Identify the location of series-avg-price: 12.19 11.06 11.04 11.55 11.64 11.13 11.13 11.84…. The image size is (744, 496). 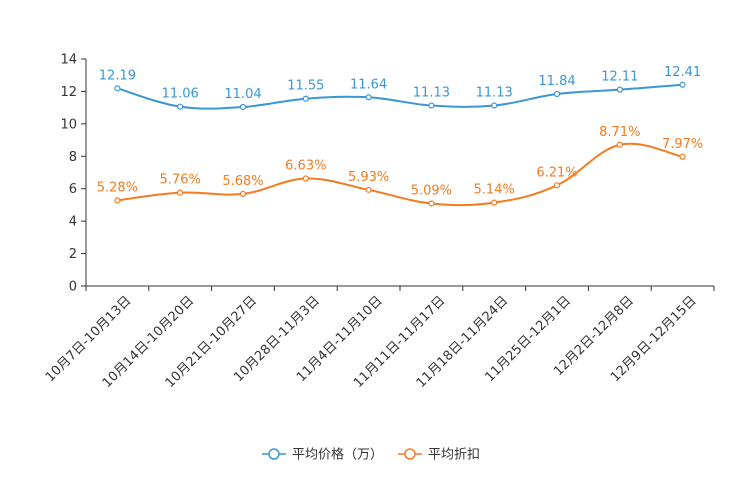
(400, 88).